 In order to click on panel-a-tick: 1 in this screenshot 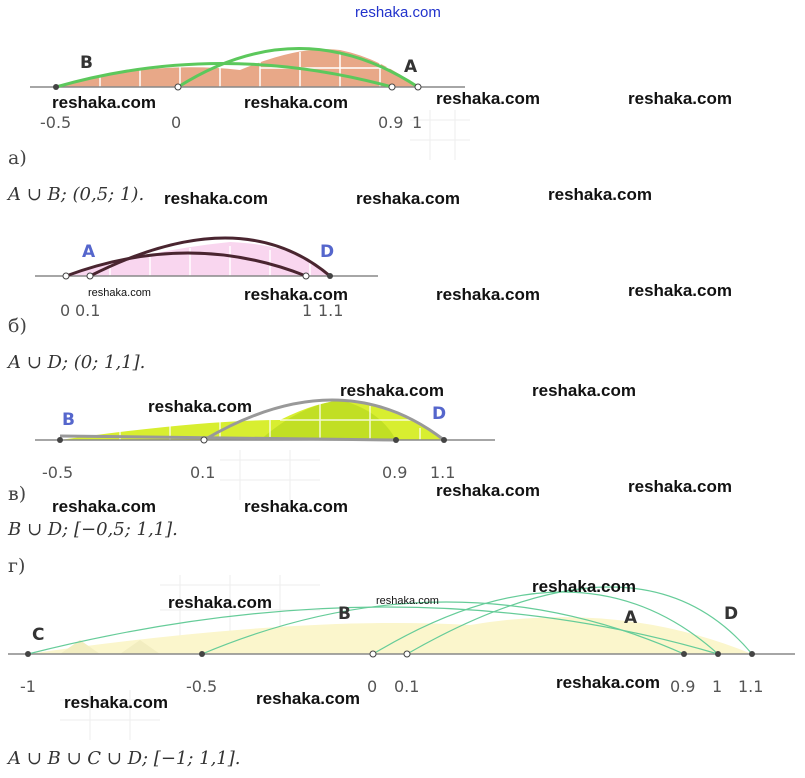, I will do `click(417, 122)`.